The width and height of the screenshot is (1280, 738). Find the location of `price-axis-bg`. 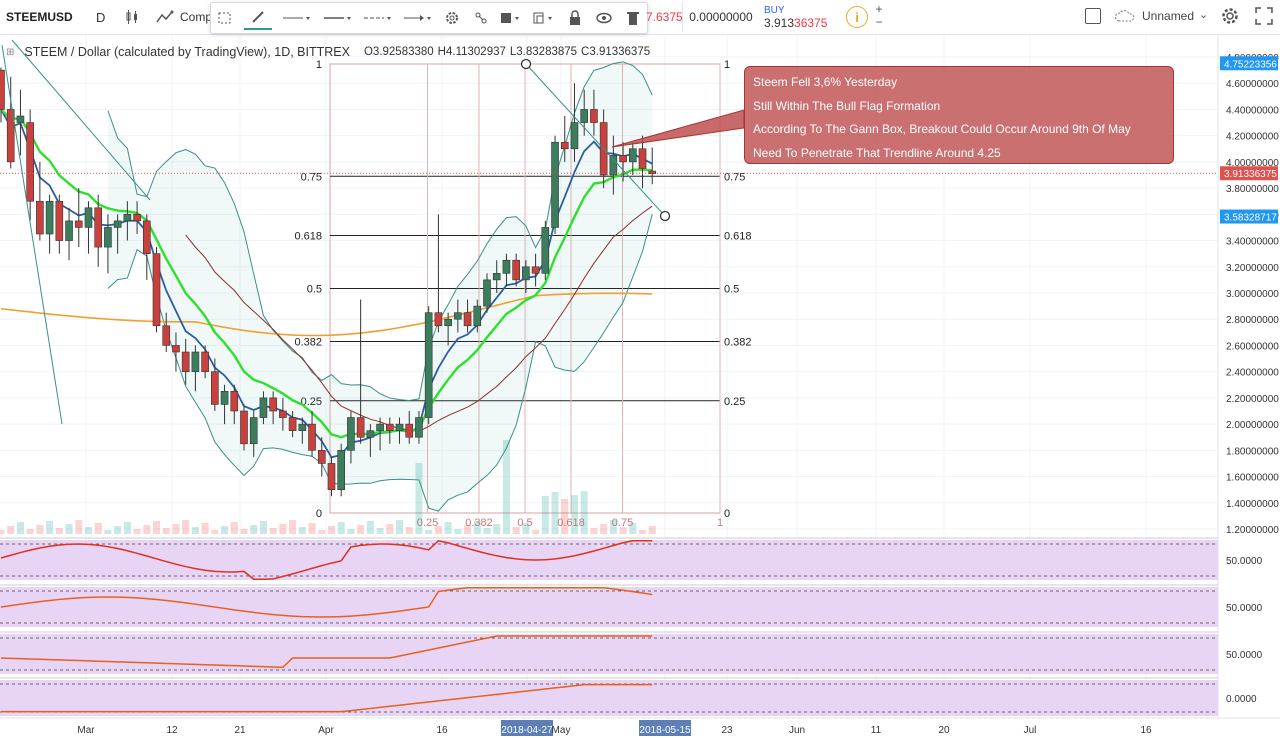

price-axis-bg is located at coordinates (1249, 386).